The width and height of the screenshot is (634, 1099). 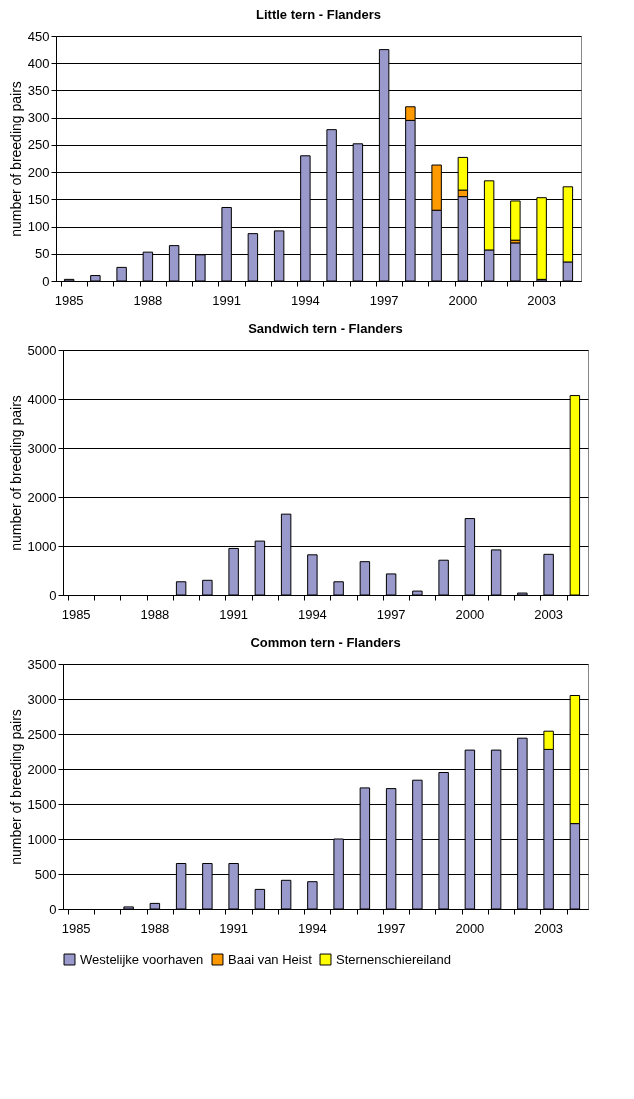 I want to click on y-tick-label: 3500, so click(x=42, y=664).